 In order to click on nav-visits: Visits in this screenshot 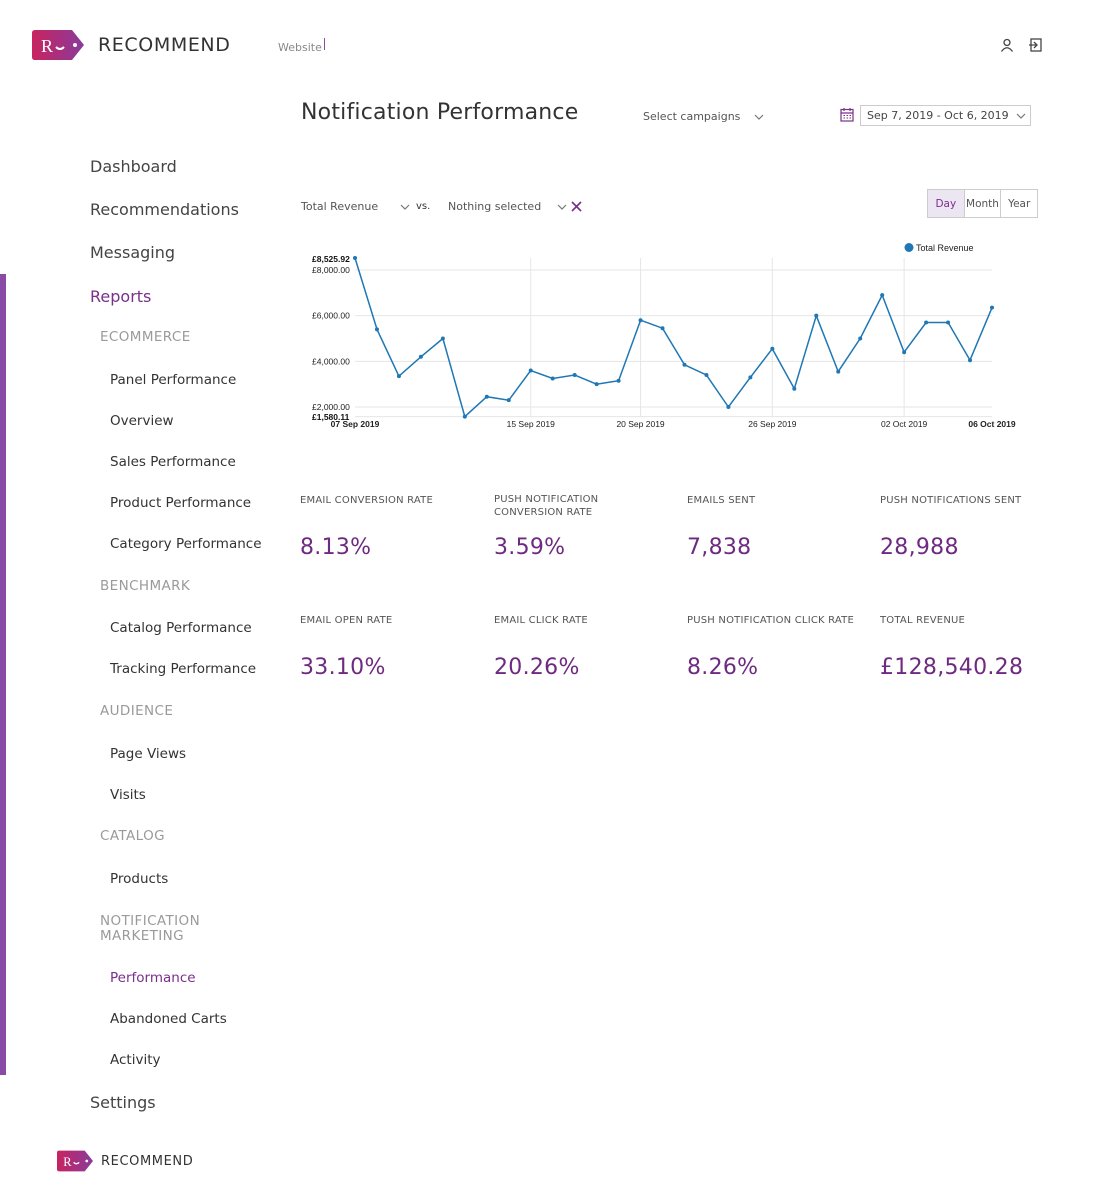, I will do `click(128, 795)`.